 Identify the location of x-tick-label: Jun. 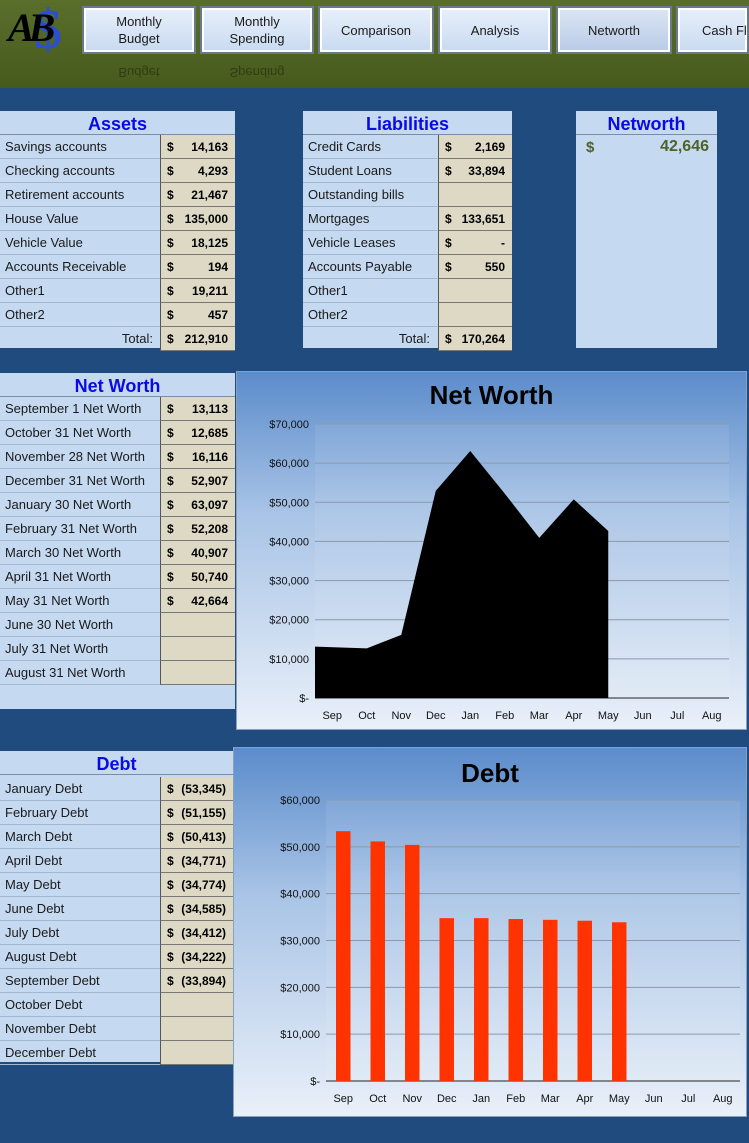
(643, 716).